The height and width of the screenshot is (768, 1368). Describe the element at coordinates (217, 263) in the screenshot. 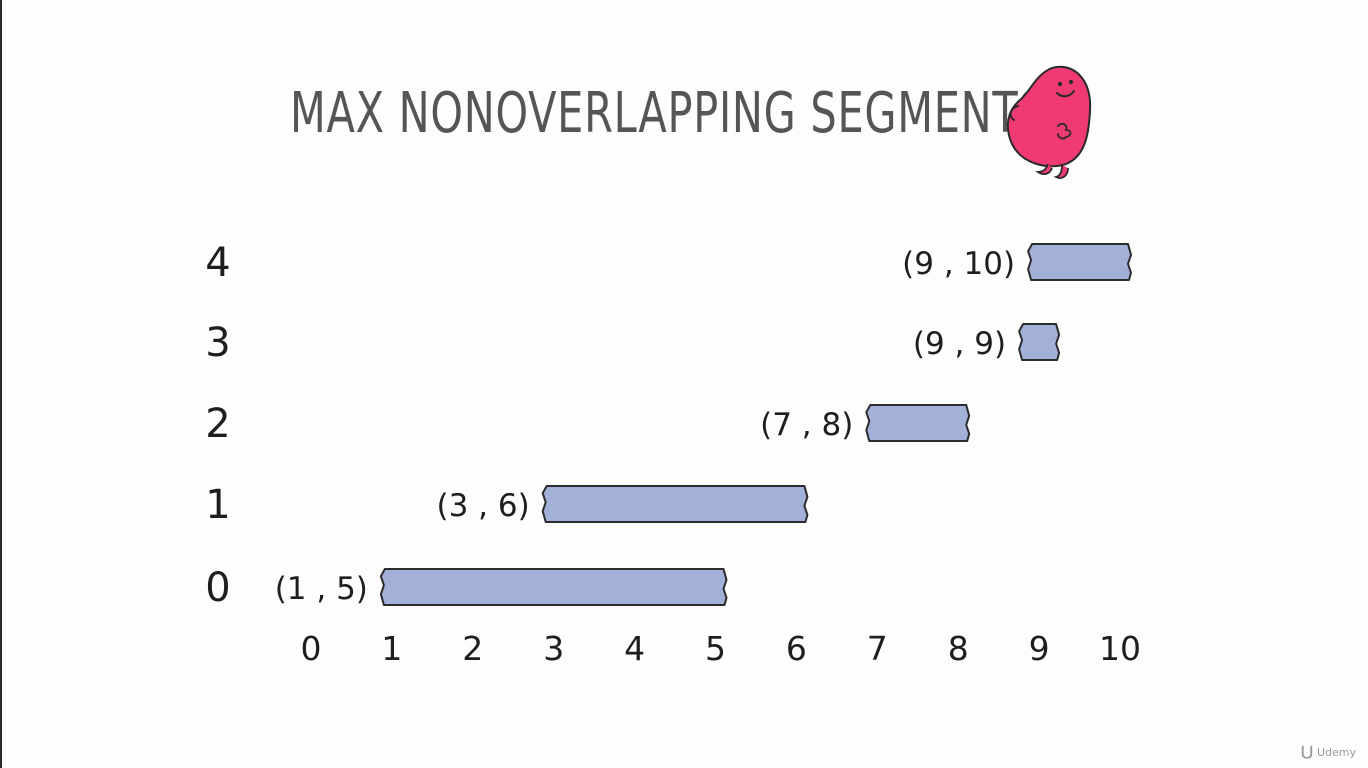

I see `y-tick-label: 4` at that location.